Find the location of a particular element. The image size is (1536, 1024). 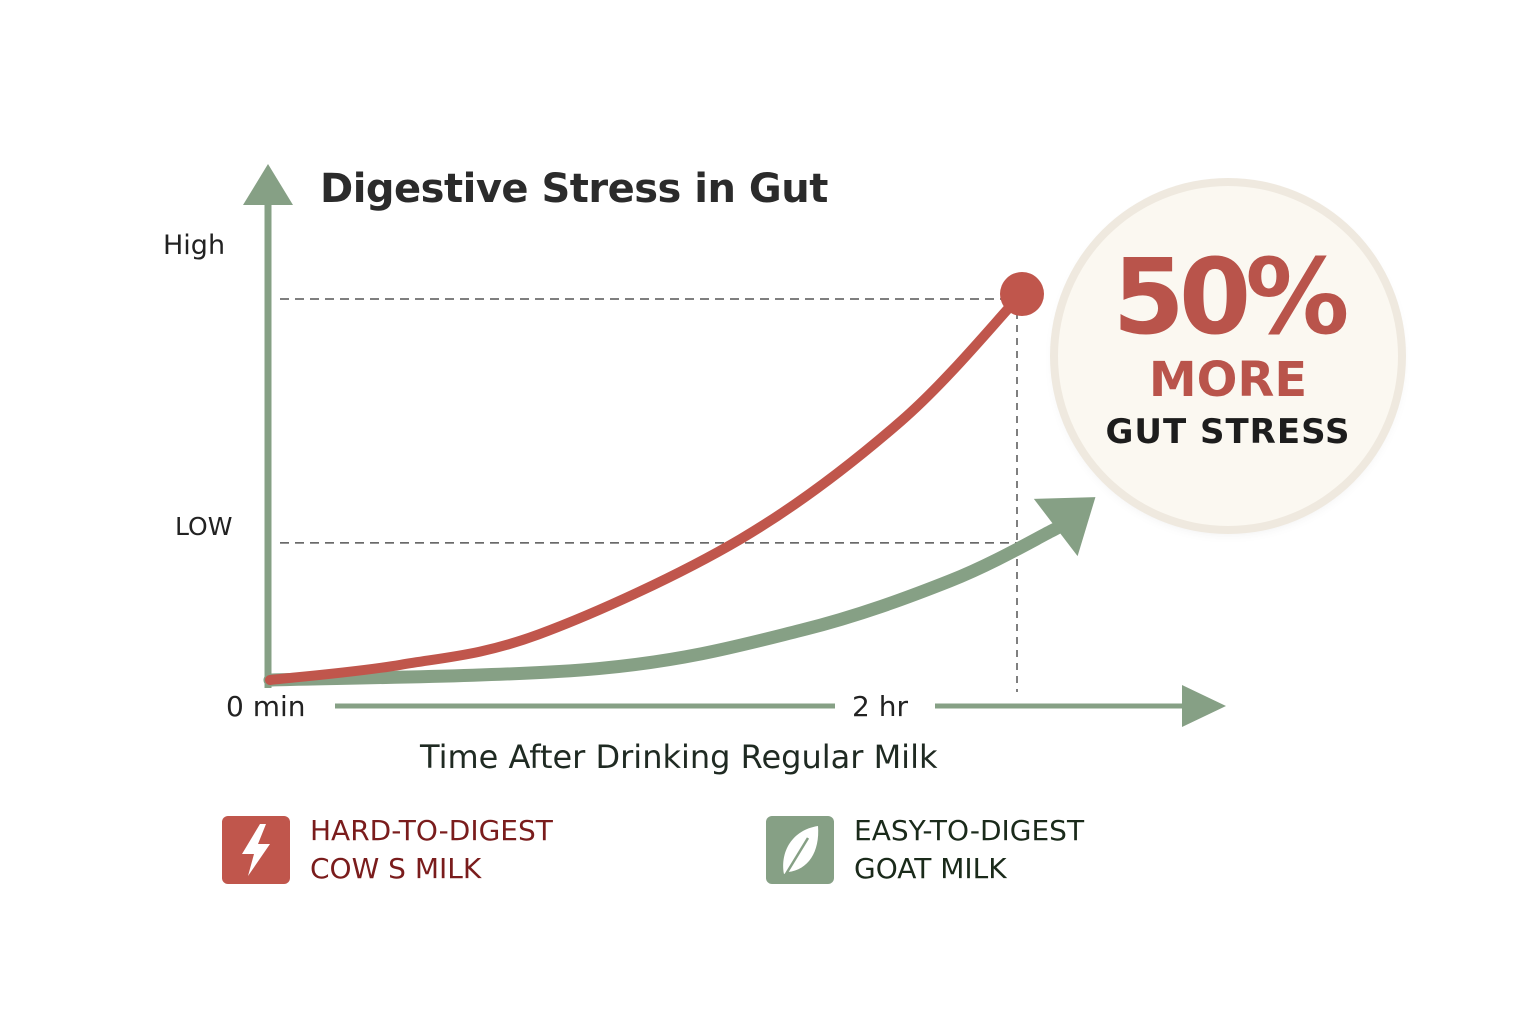

leaf-icon is located at coordinates (800, 850).